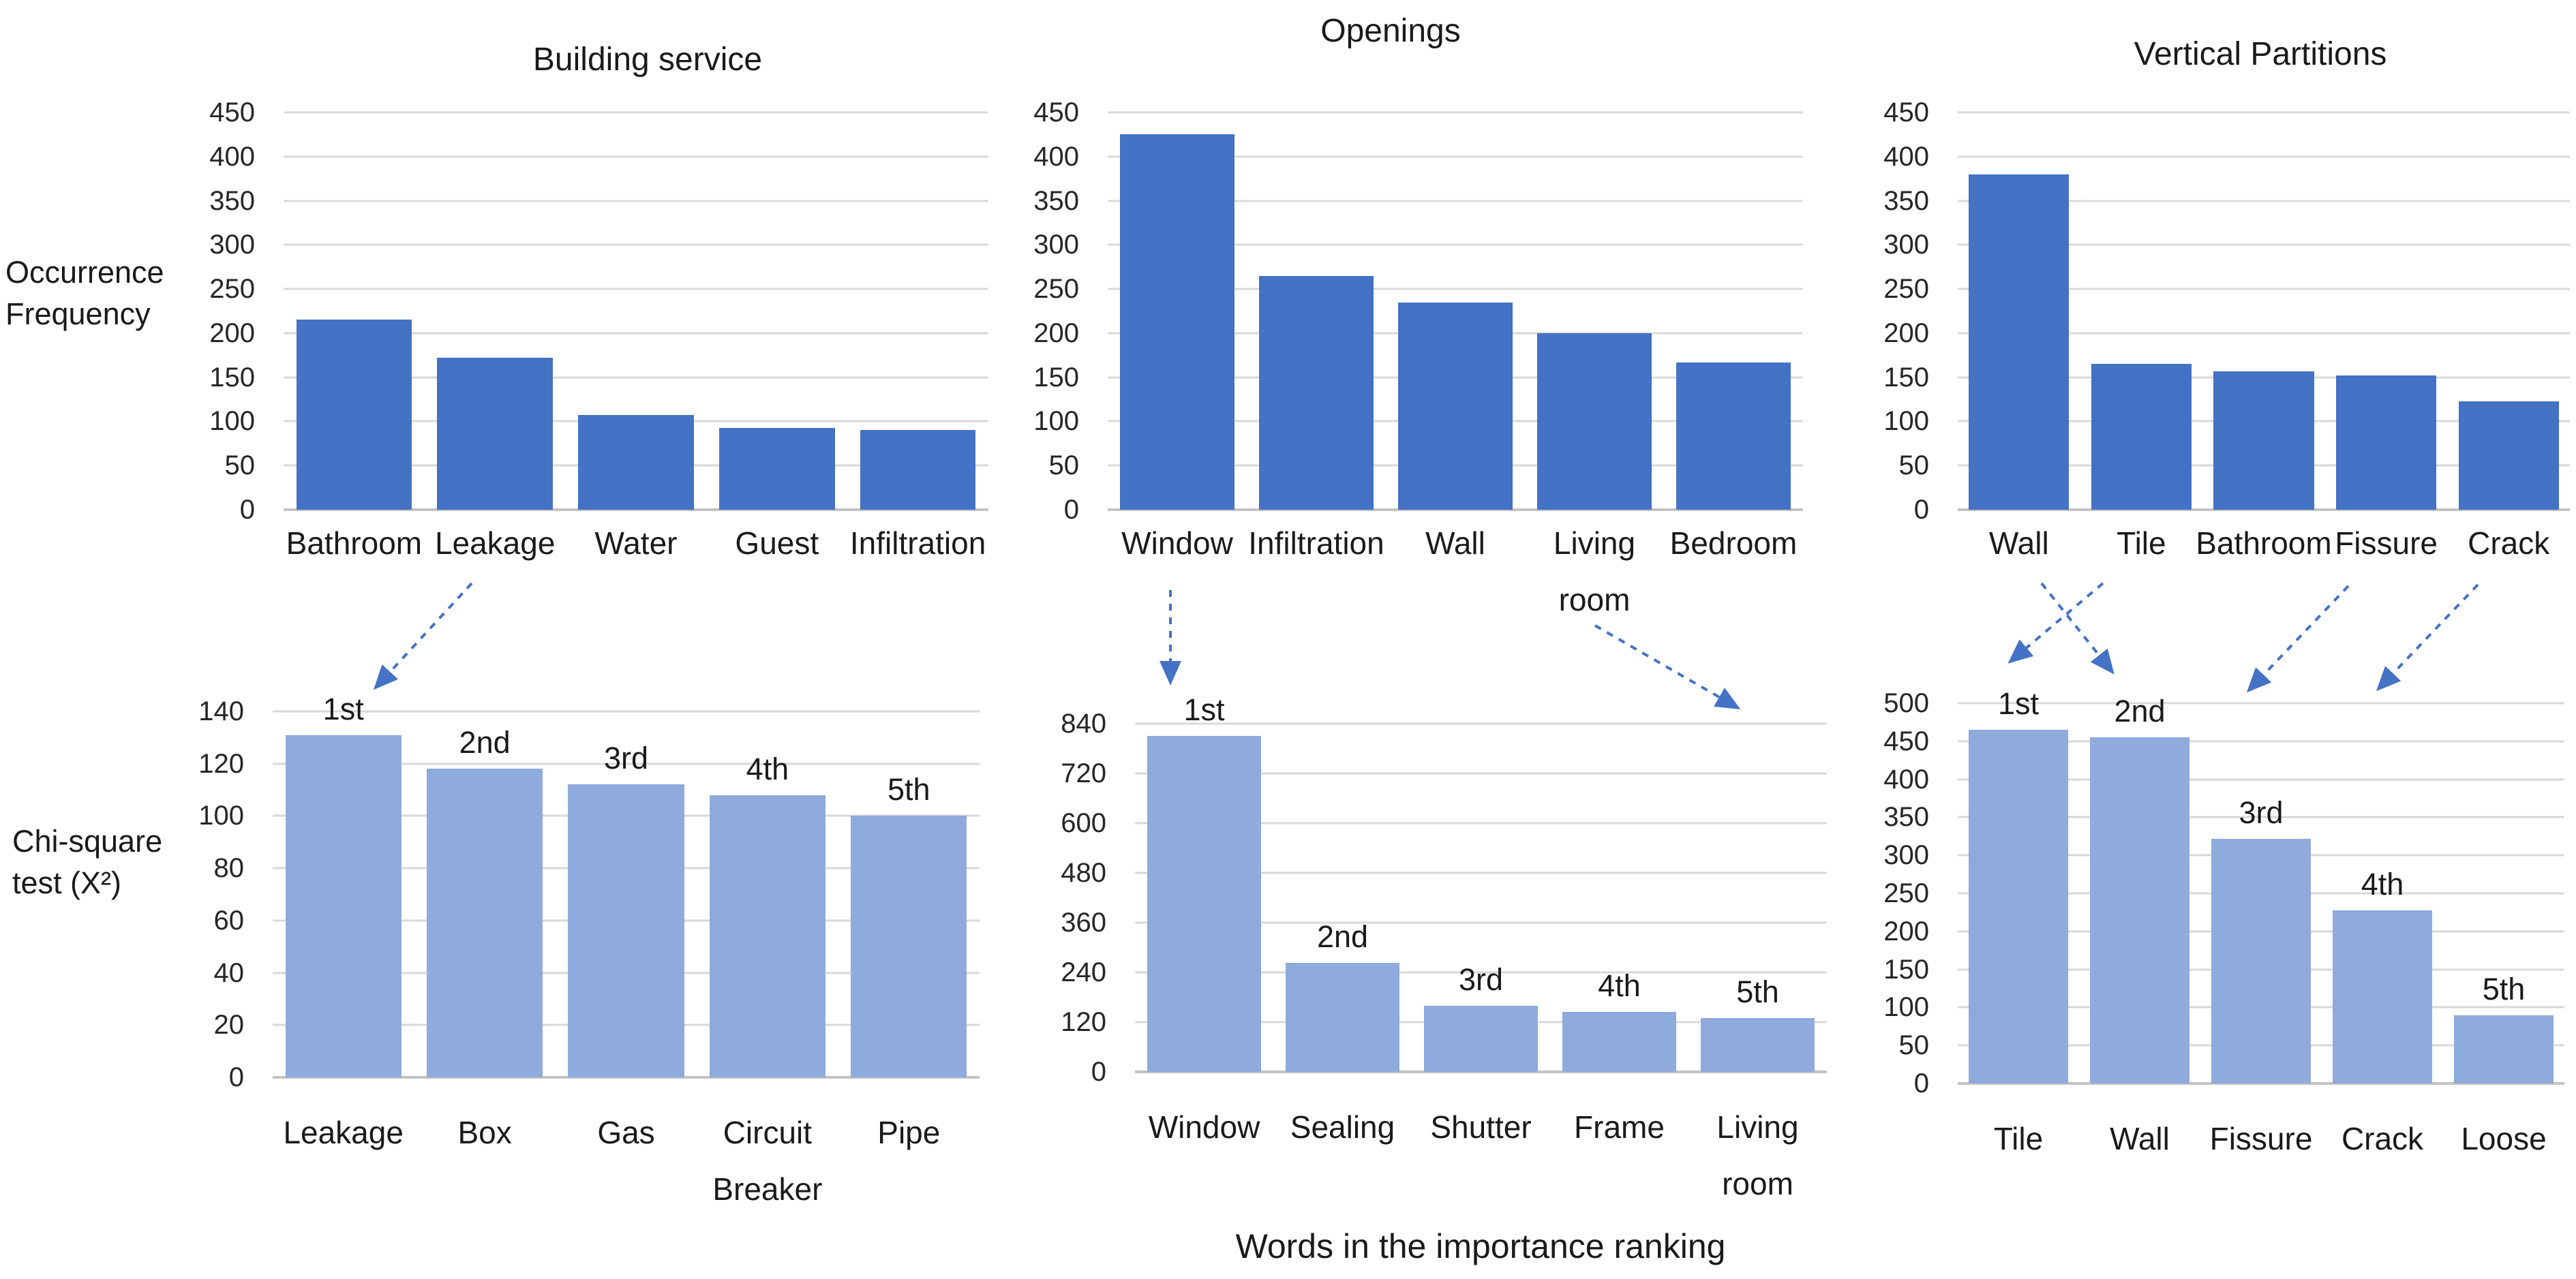 The width and height of the screenshot is (2576, 1279). Describe the element at coordinates (78, 313) in the screenshot. I see `y-axis-label-line: Frequency` at that location.